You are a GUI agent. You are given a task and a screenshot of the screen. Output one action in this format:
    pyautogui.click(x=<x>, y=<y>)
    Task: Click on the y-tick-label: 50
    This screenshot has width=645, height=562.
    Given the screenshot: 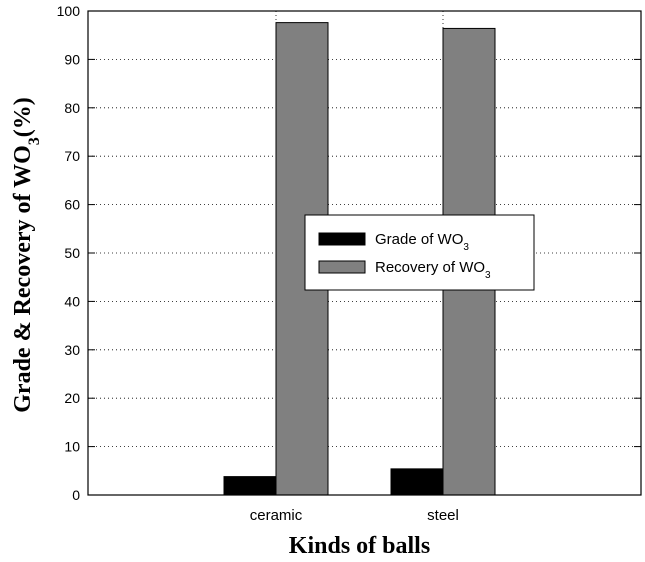 What is the action you would take?
    pyautogui.click(x=72, y=253)
    